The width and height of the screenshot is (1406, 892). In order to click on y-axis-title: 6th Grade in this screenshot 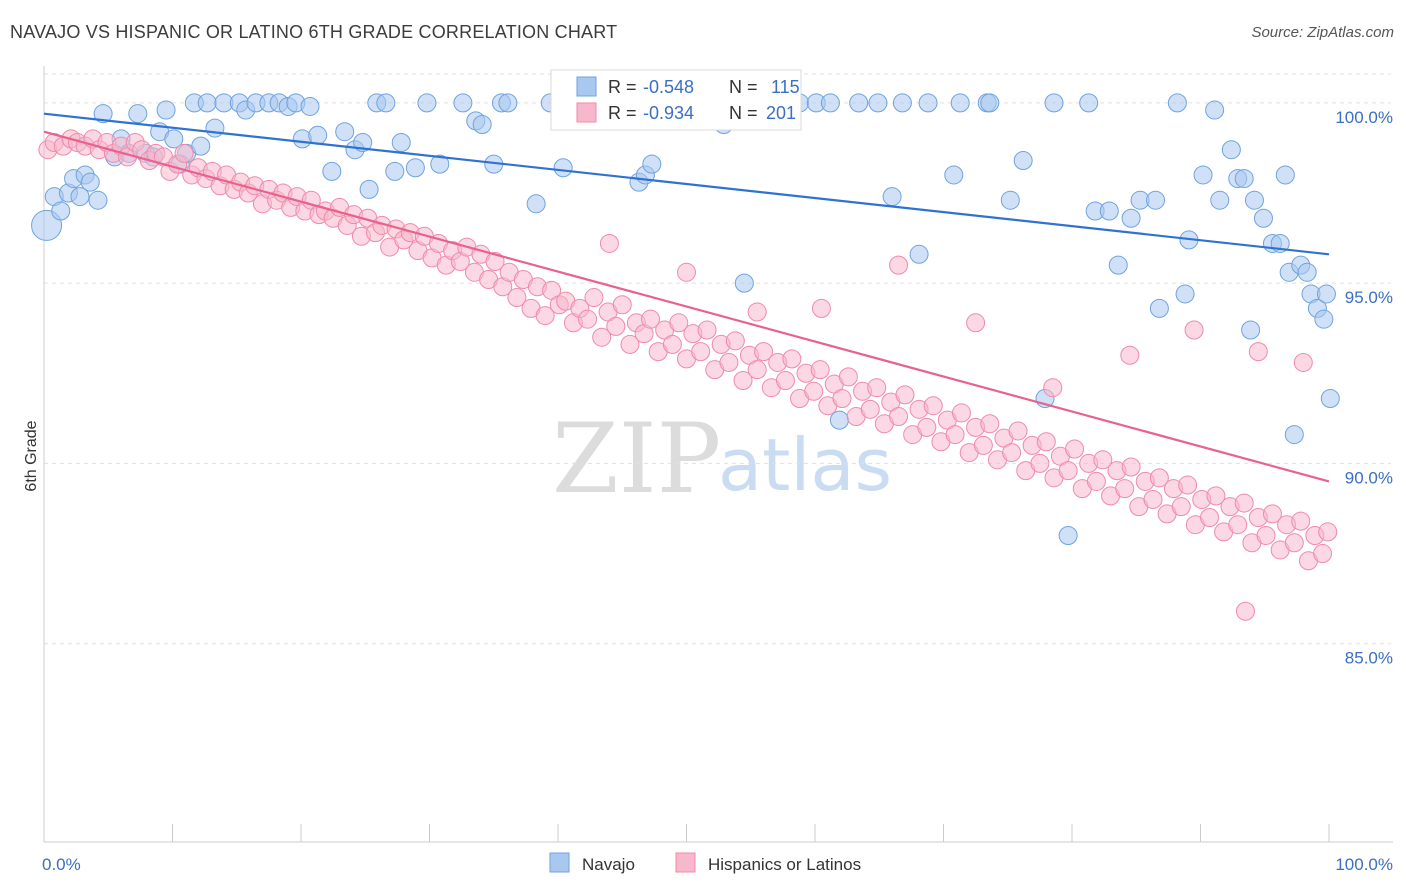, I will do `click(31, 455)`.